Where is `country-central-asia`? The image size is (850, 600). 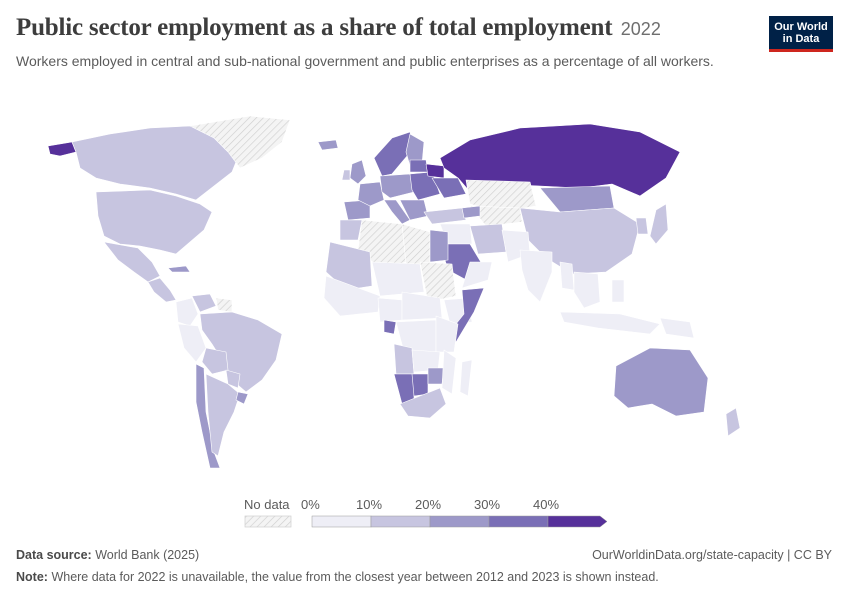
country-central-asia is located at coordinates (496, 216).